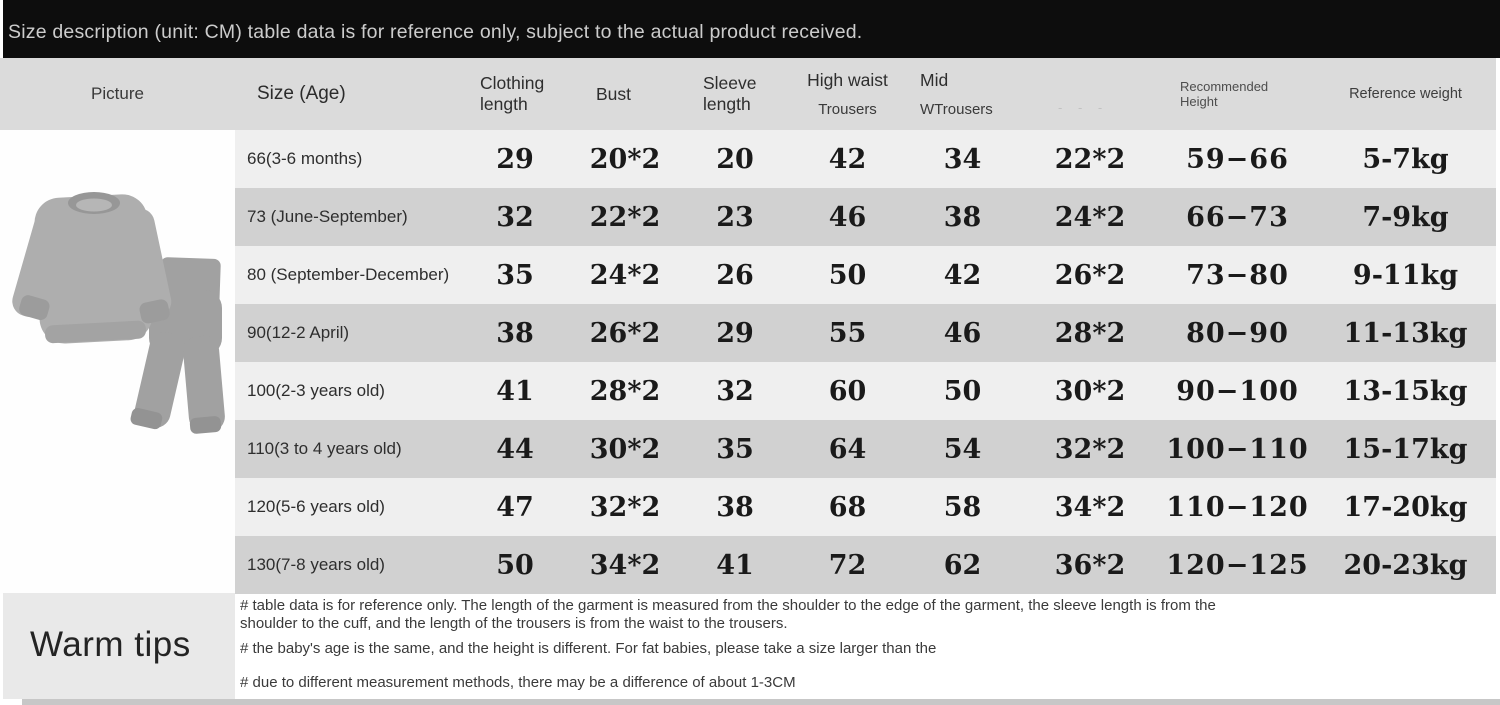 The width and height of the screenshot is (1500, 705). What do you see at coordinates (1237, 159) in the screenshot?
I see `cell-recommended-height: 59−66` at bounding box center [1237, 159].